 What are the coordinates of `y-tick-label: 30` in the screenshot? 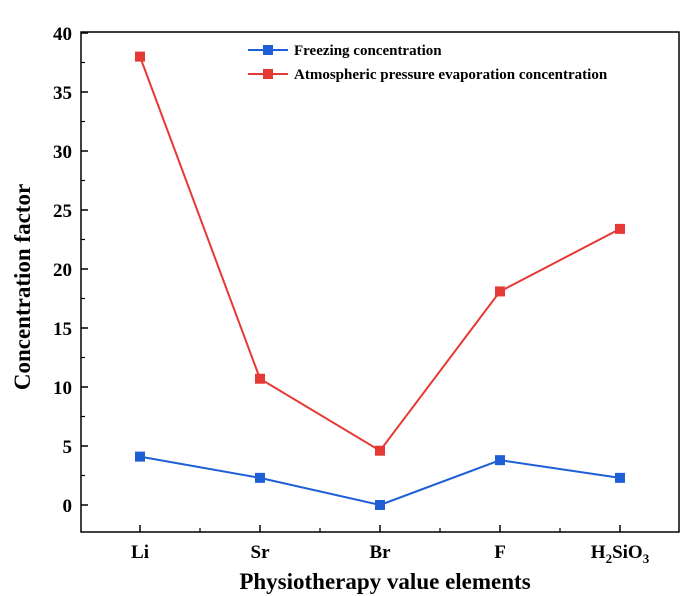 It's located at (62, 152).